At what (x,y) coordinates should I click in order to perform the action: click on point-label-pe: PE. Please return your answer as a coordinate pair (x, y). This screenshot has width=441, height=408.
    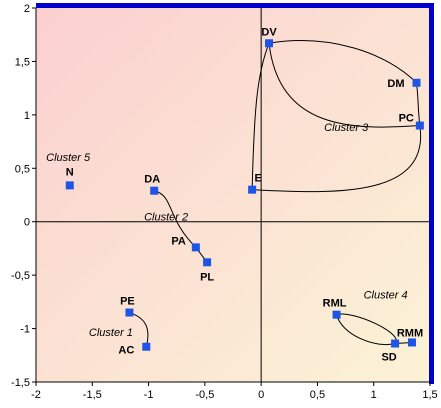
    Looking at the image, I should click on (127, 302).